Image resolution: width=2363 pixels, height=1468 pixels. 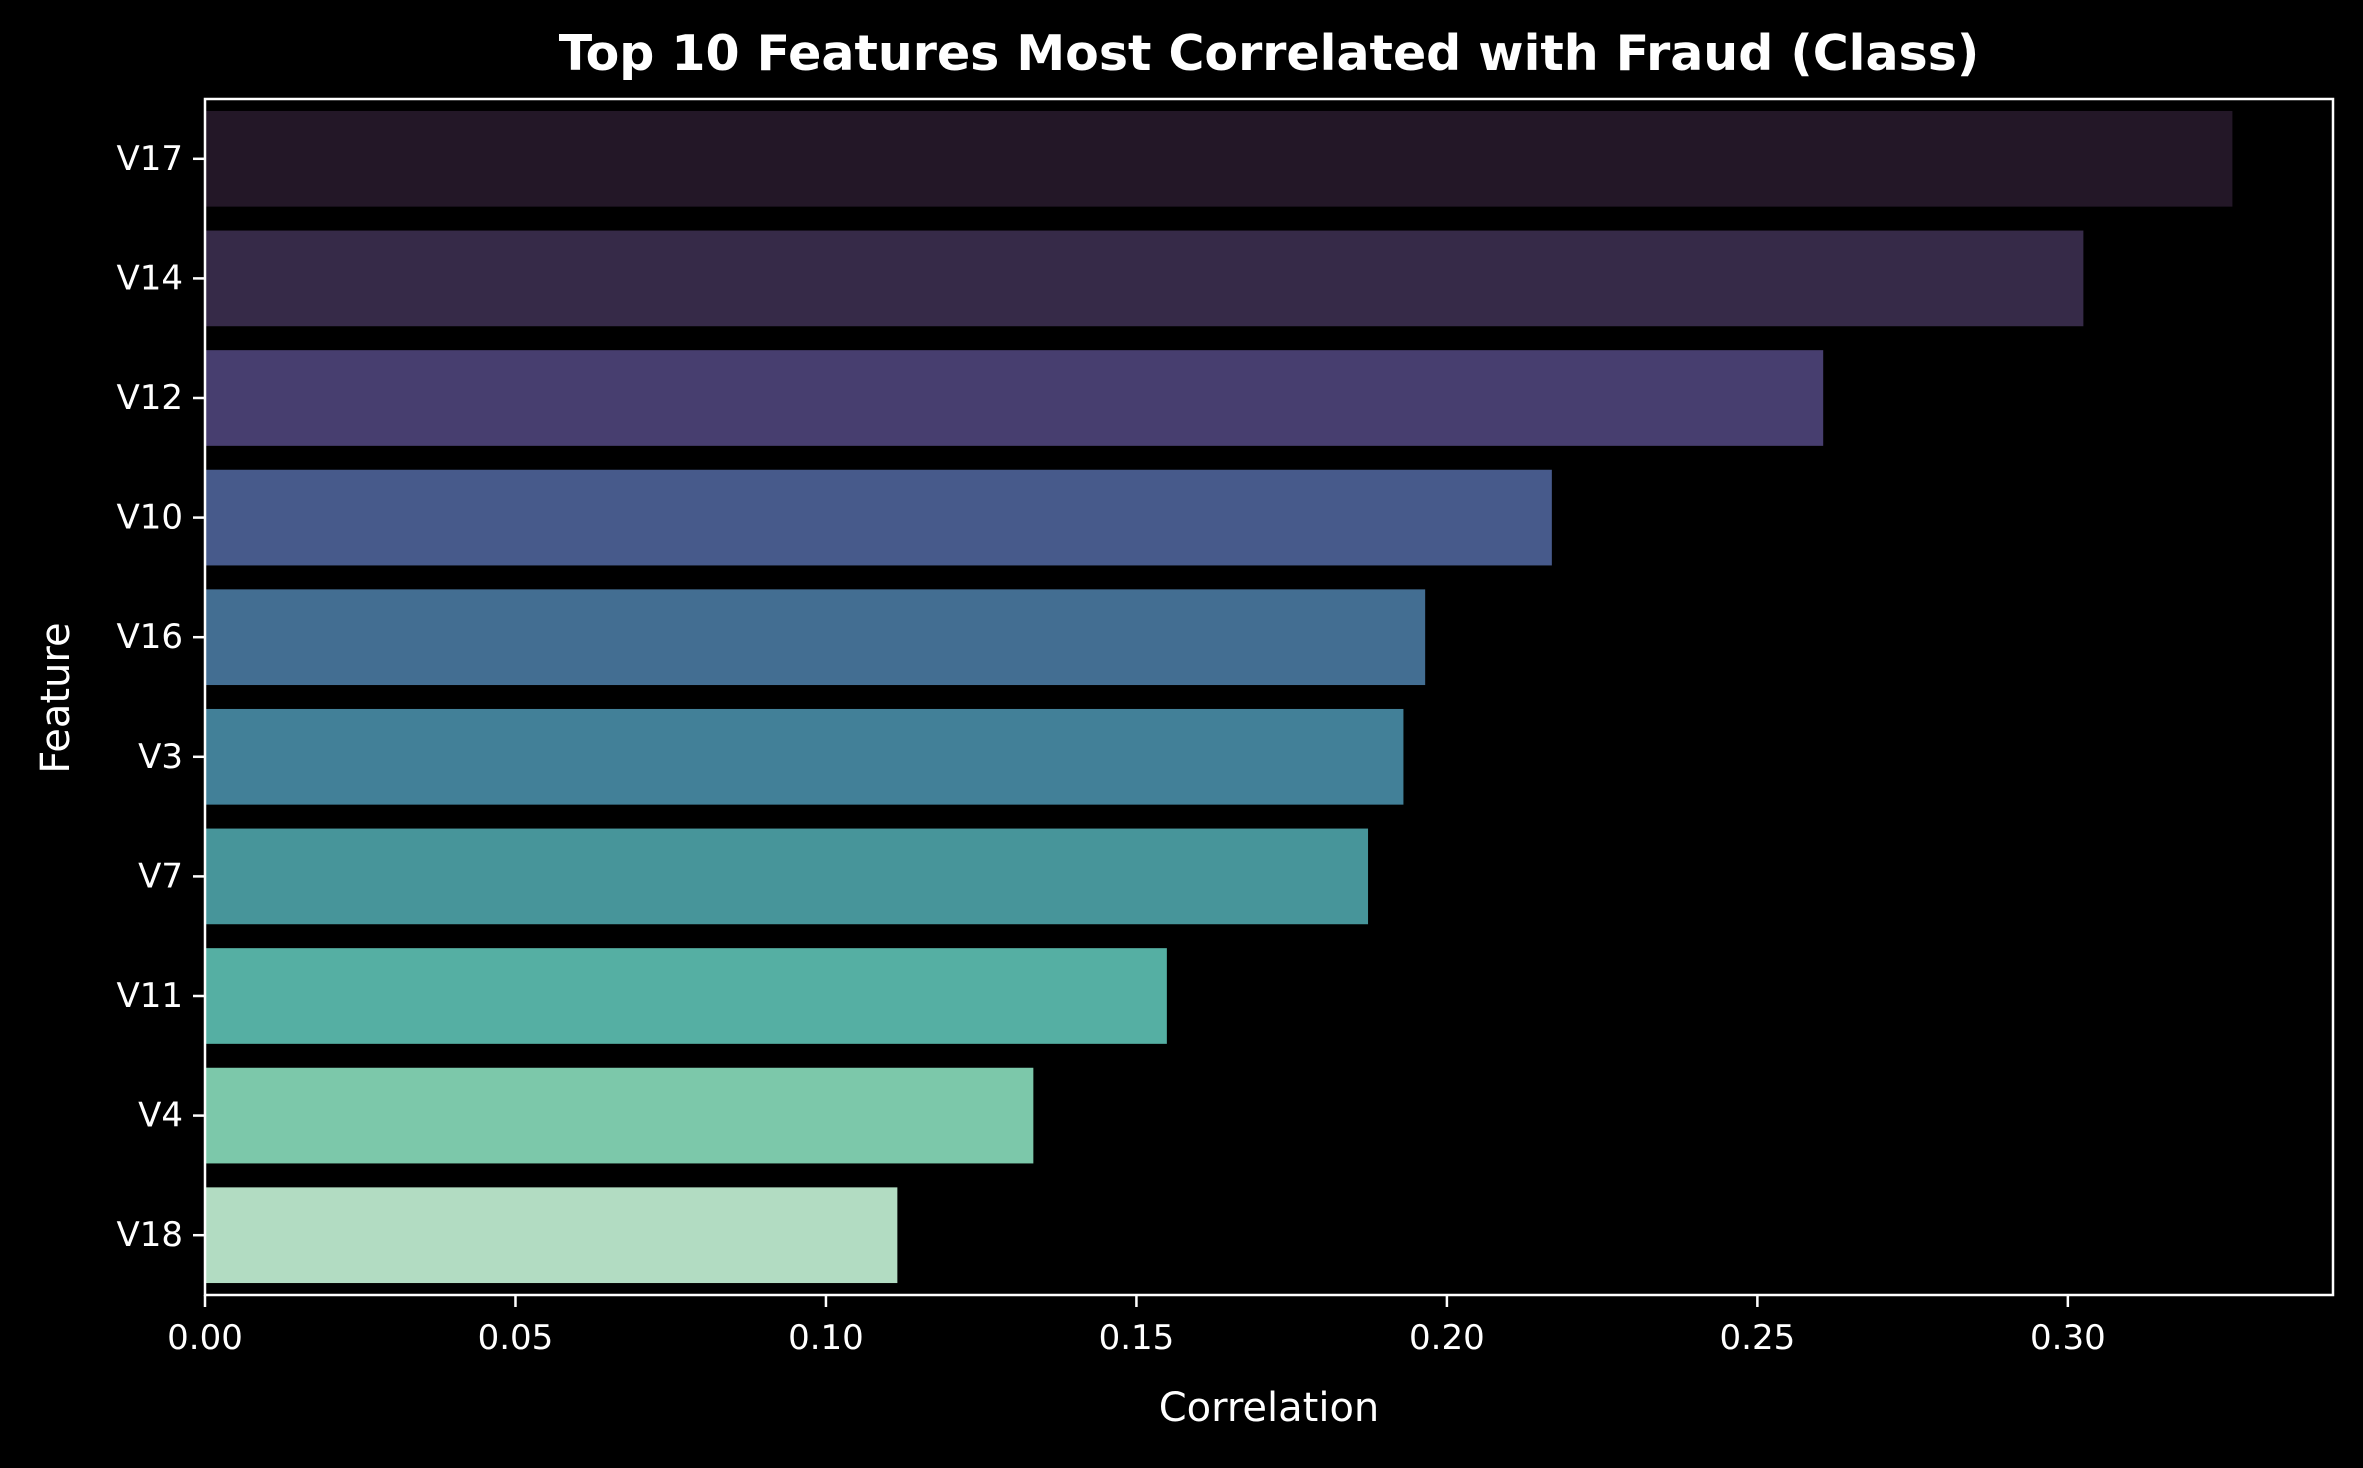 I want to click on x-tick-label: 0.00, so click(x=205, y=1338).